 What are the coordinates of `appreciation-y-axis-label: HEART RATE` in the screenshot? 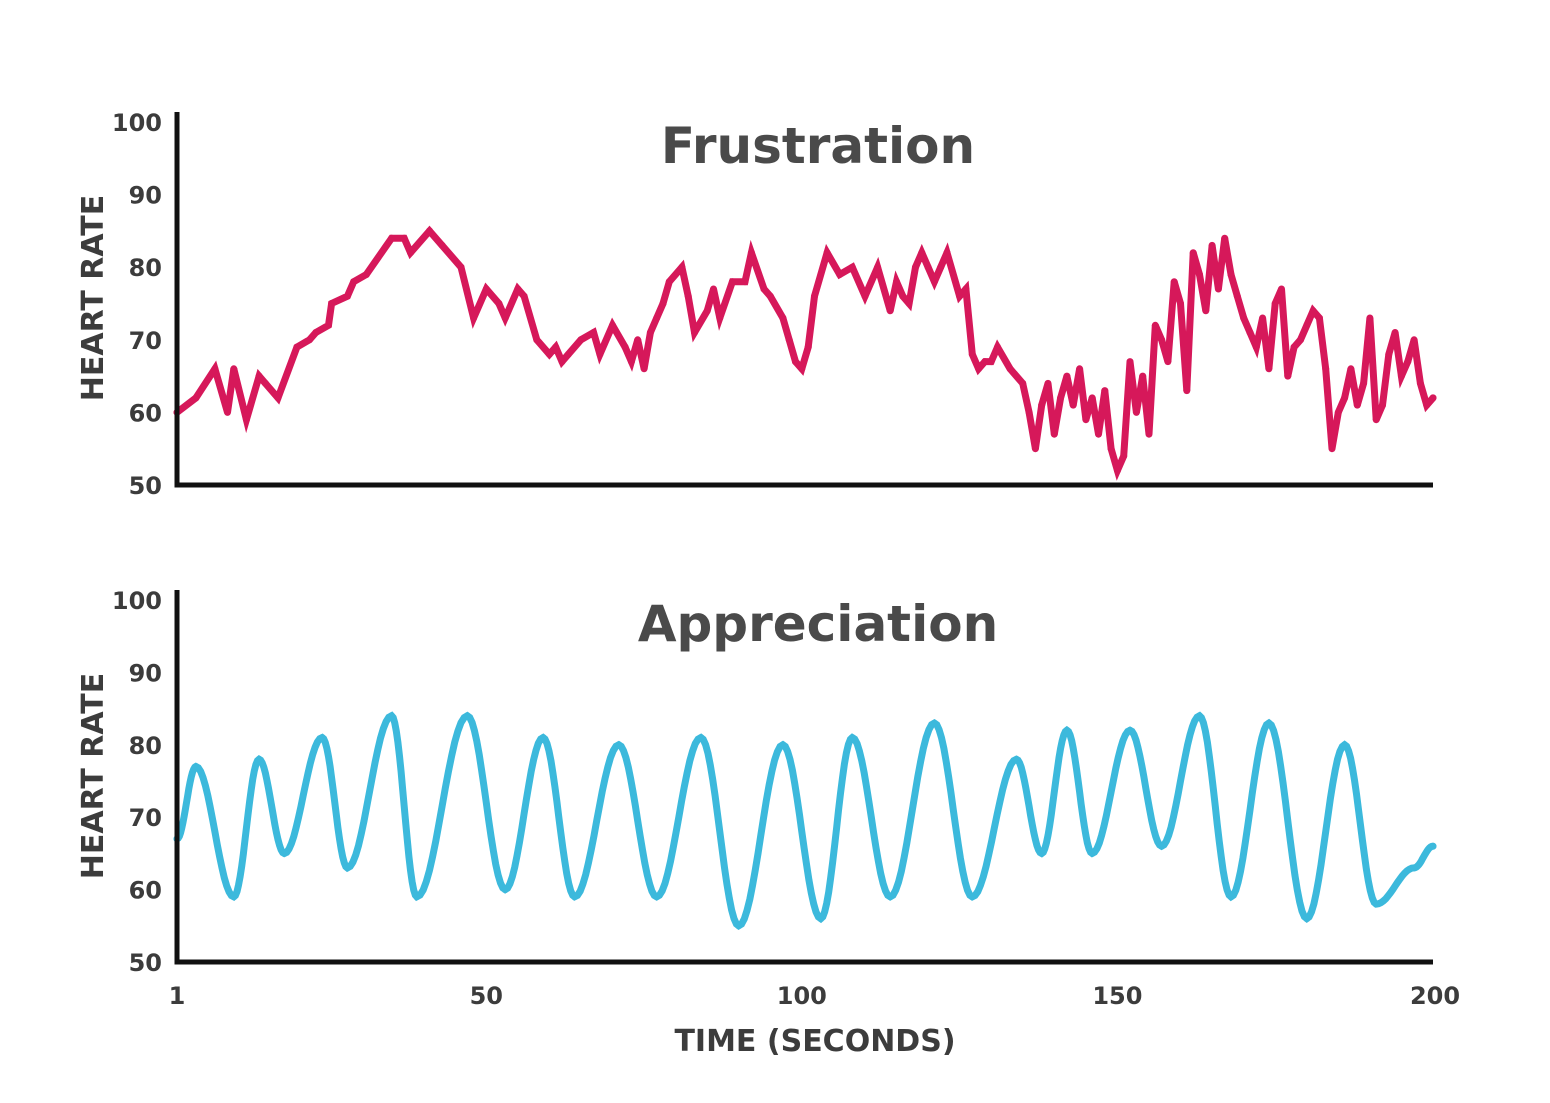 It's located at (93, 776).